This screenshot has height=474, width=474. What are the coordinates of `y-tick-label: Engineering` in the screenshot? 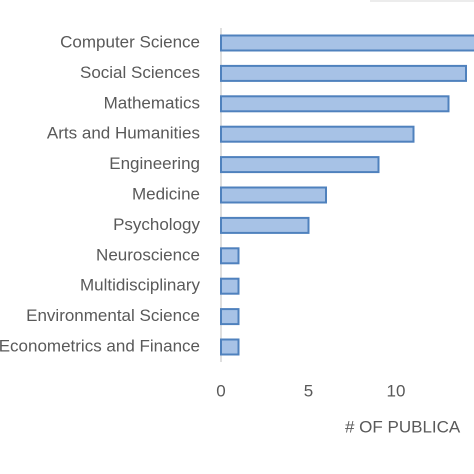 It's located at (154, 163).